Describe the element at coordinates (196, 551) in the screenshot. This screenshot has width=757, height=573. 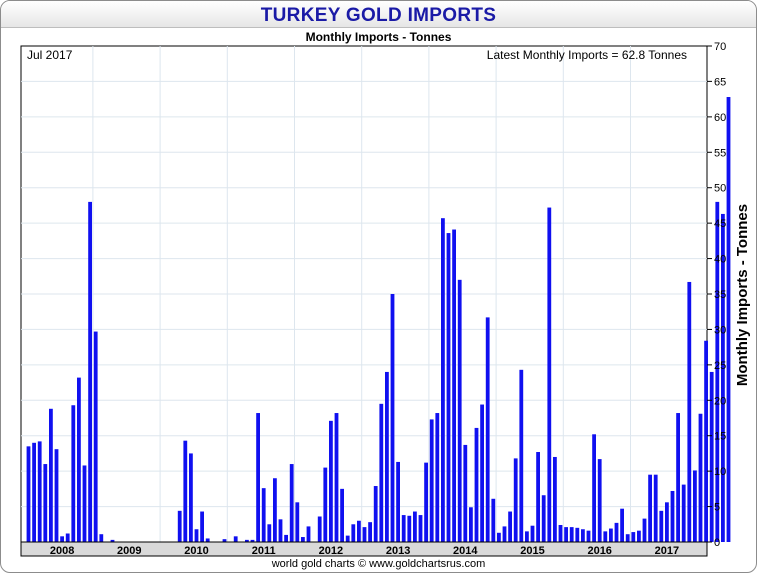
I see `x-tick-label: 2010` at that location.